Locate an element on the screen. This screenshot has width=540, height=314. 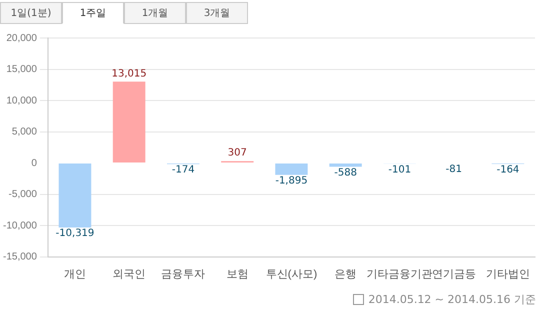
data-label: -164 is located at coordinates (508, 170).